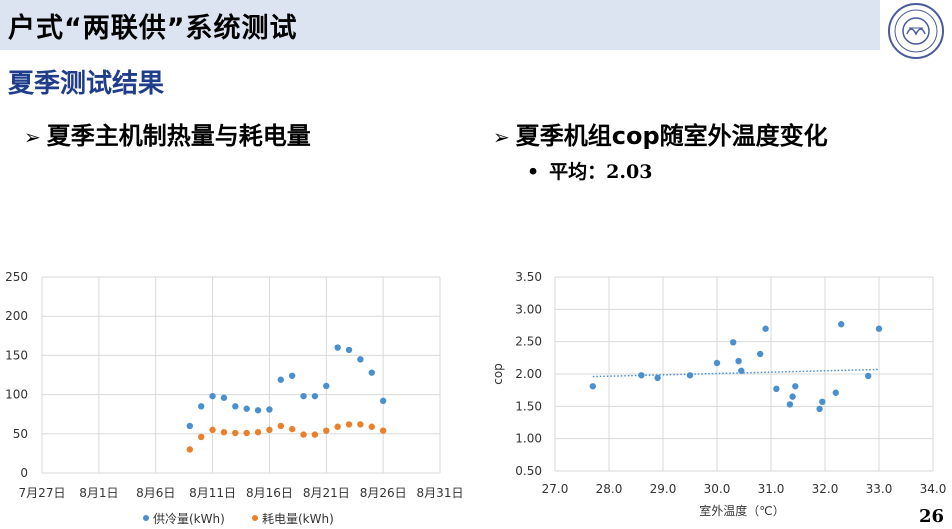 This screenshot has height=529, width=952. Describe the element at coordinates (16, 277) in the screenshot. I see `y-tick-label: 250` at that location.